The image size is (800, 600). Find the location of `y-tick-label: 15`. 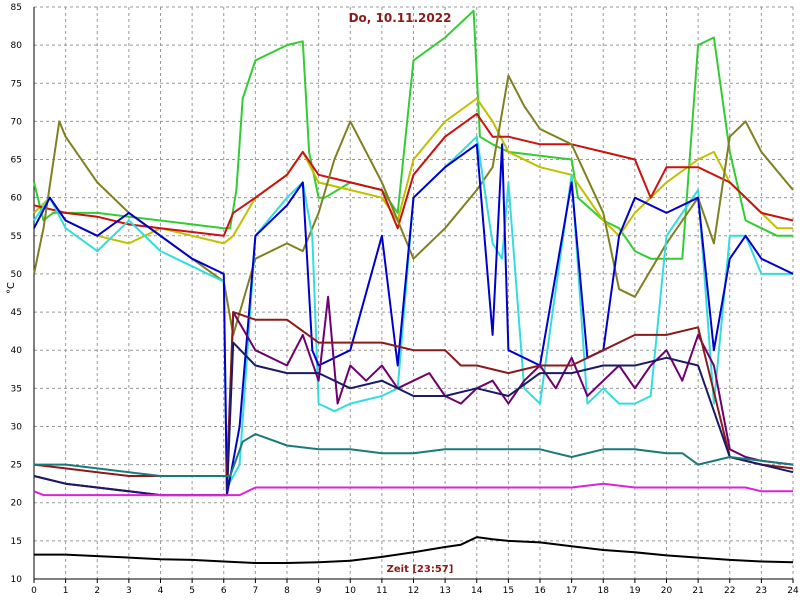

y-tick-label: 15 is located at coordinates (16, 542).